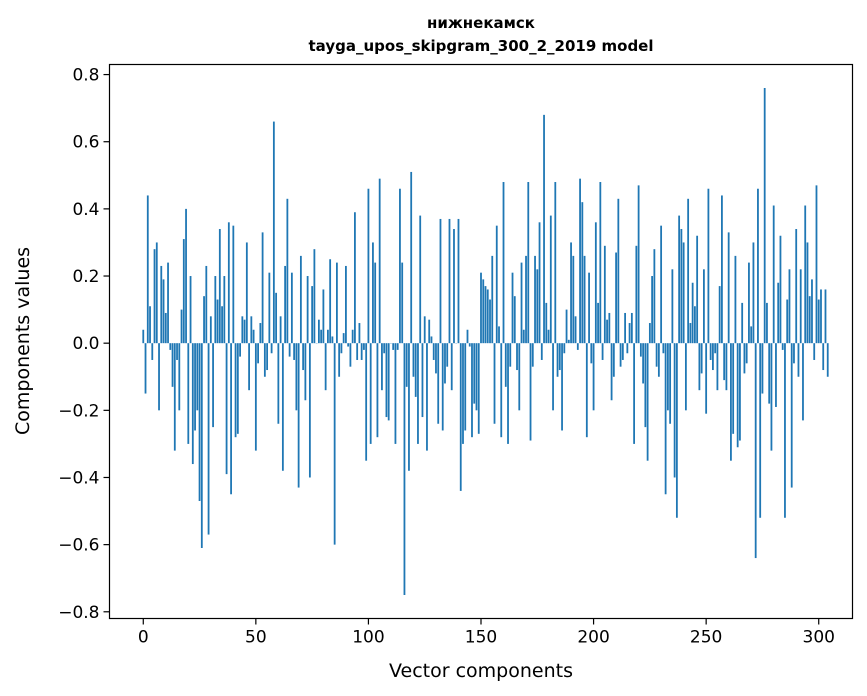 The width and height of the screenshot is (867, 696). What do you see at coordinates (78, 546) in the screenshot?
I see `y-tick-label: −0.6` at bounding box center [78, 546].